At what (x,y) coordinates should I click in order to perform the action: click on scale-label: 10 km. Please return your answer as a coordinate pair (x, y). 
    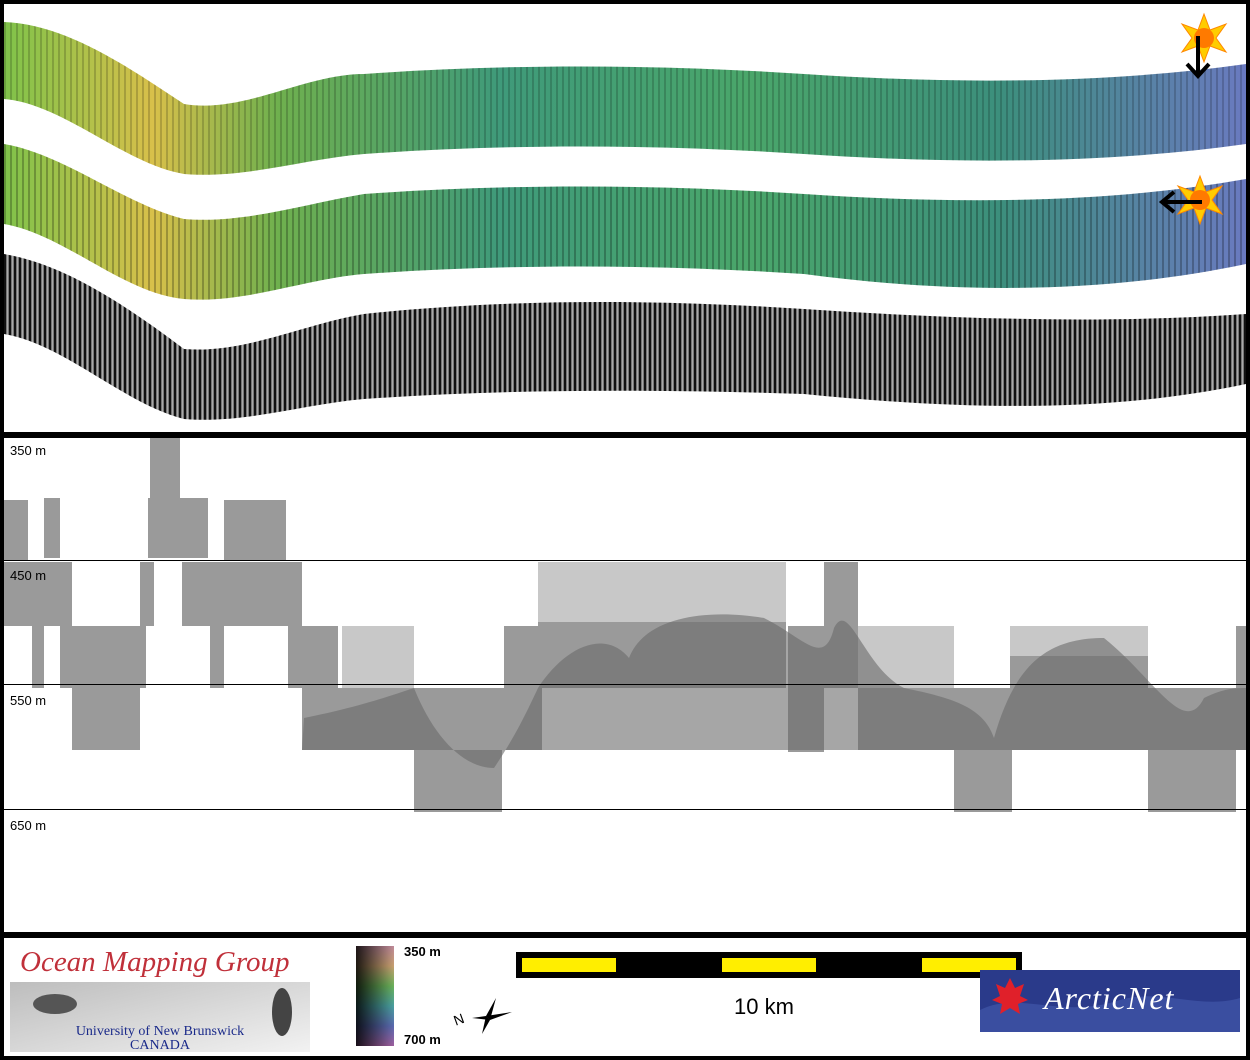
    Looking at the image, I should click on (764, 1006).